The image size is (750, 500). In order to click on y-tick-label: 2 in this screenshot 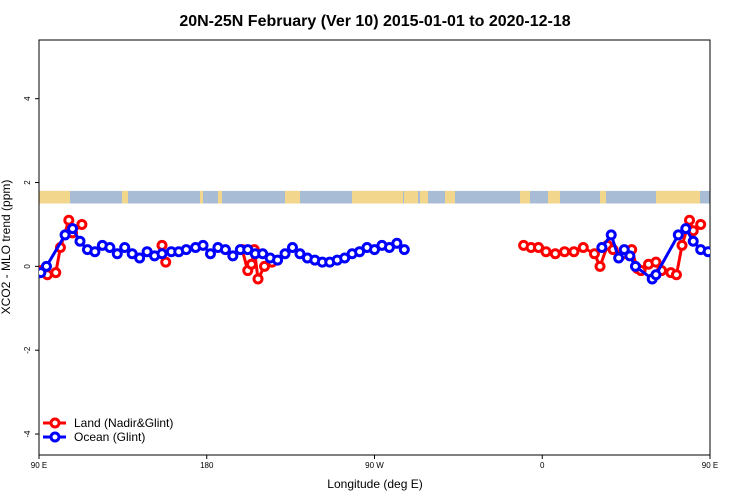, I will do `click(27, 182)`.